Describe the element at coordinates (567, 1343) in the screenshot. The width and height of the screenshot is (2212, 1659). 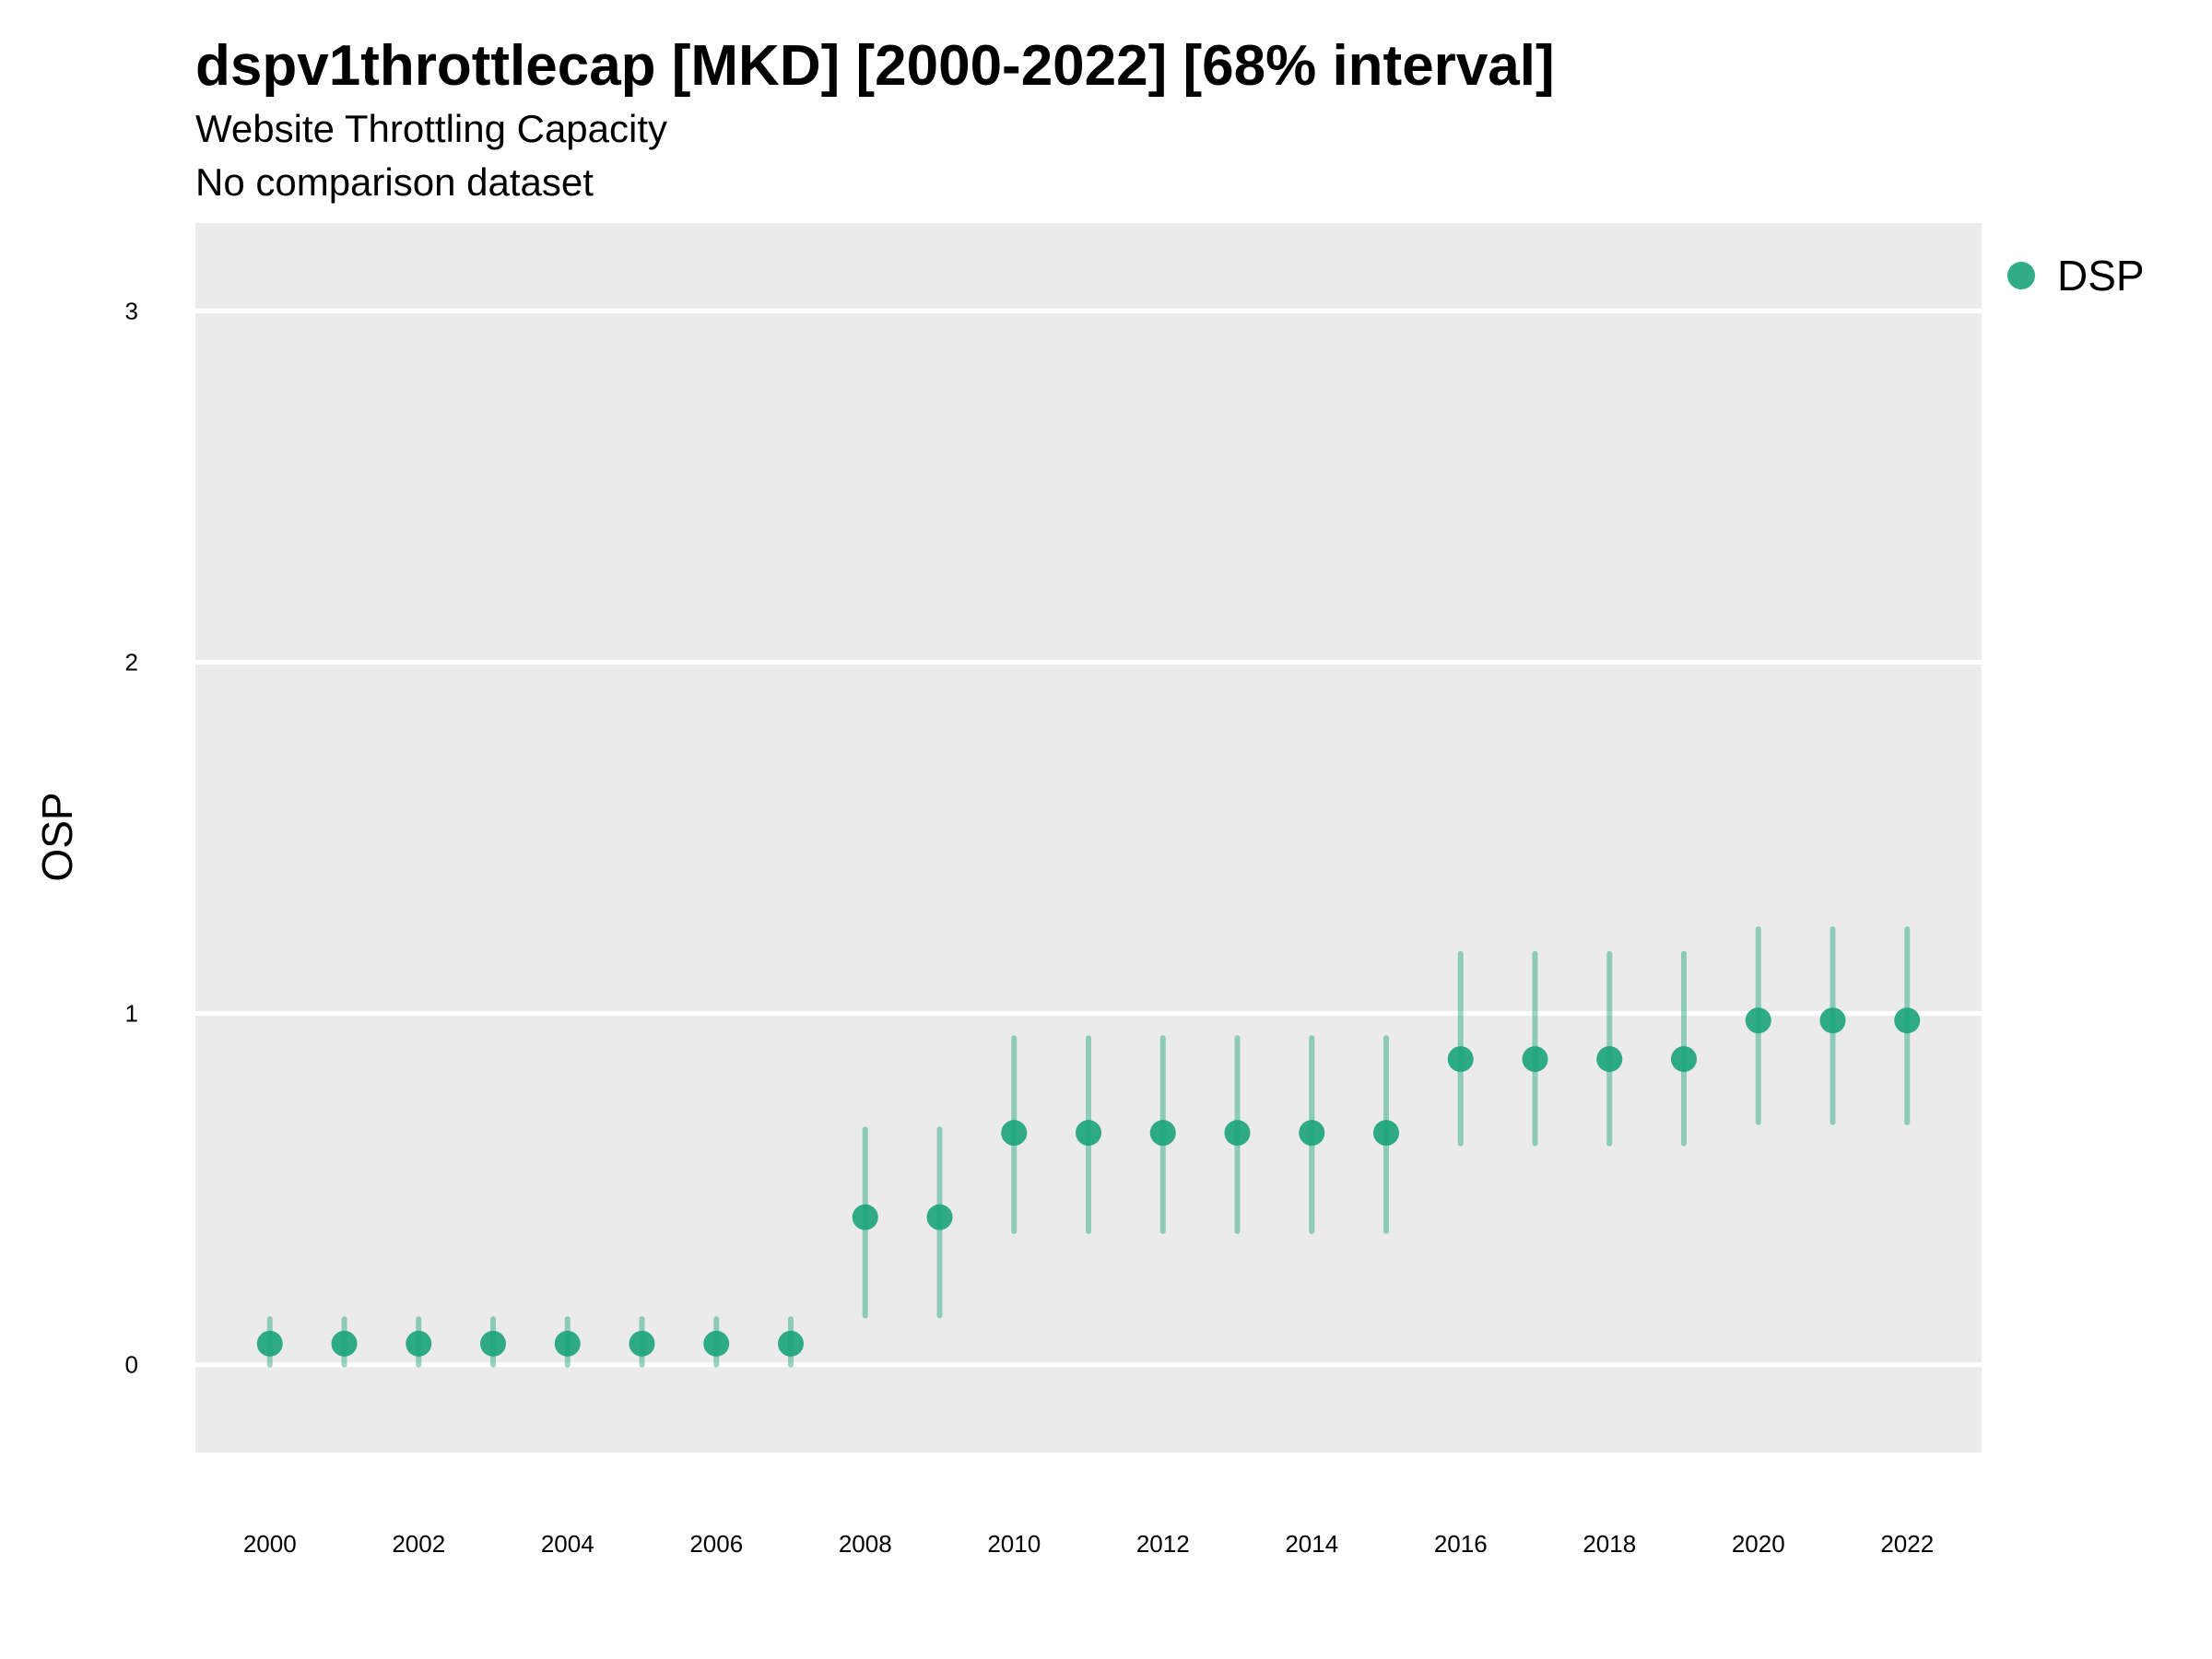
I see `data-point-2004` at that location.